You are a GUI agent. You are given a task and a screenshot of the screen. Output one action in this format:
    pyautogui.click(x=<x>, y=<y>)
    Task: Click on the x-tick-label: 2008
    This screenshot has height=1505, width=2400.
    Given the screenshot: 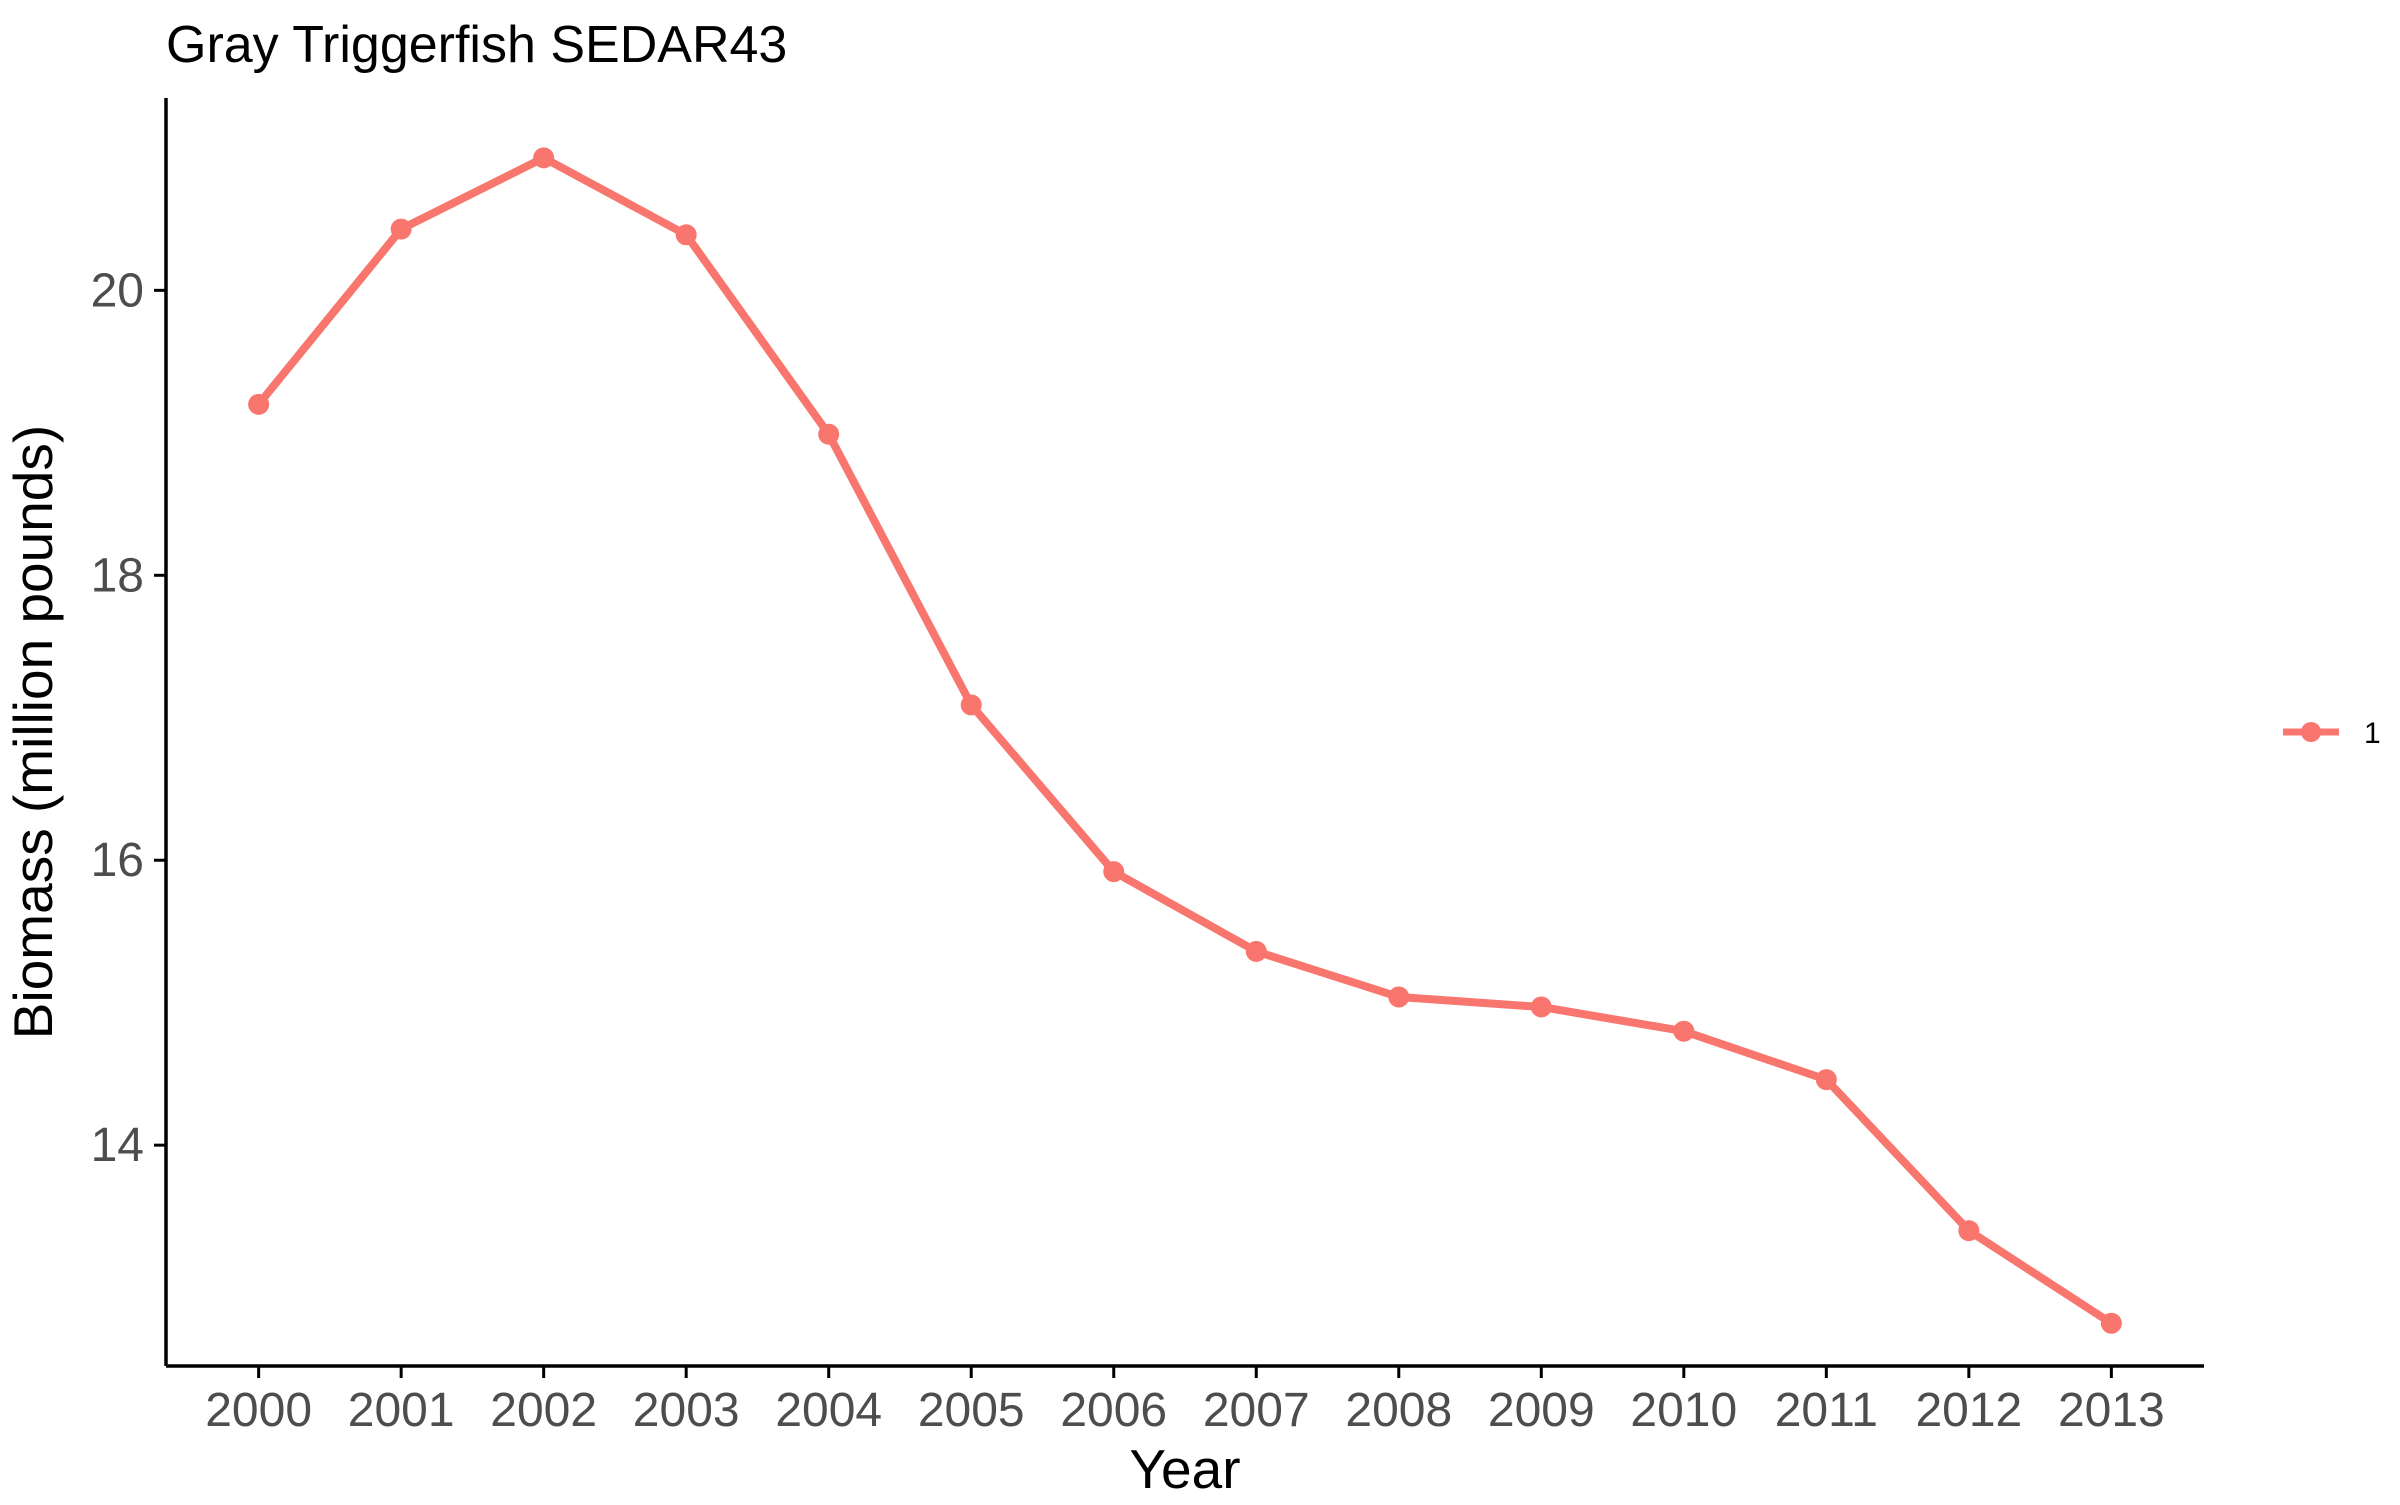 What is the action you would take?
    pyautogui.click(x=1398, y=1410)
    